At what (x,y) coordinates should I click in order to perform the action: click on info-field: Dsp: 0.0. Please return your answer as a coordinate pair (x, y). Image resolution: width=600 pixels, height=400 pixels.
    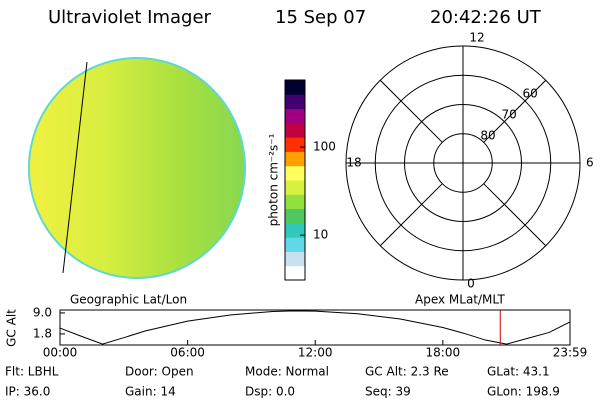
    Looking at the image, I should click on (270, 392).